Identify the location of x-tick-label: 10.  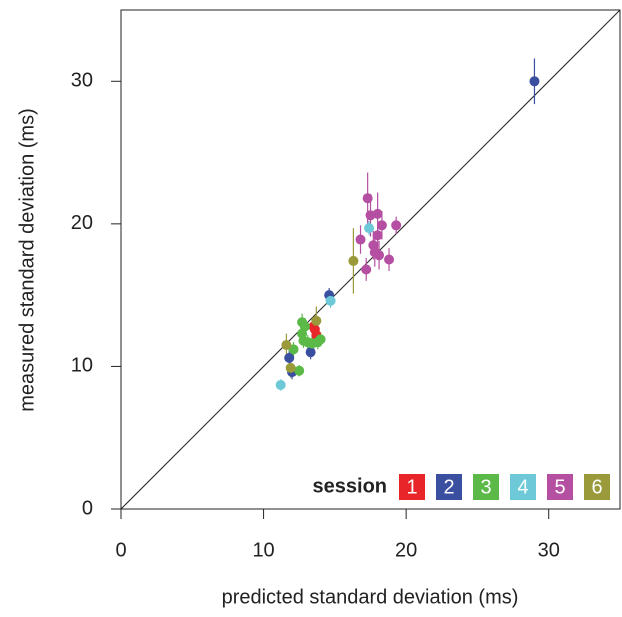
(263, 550).